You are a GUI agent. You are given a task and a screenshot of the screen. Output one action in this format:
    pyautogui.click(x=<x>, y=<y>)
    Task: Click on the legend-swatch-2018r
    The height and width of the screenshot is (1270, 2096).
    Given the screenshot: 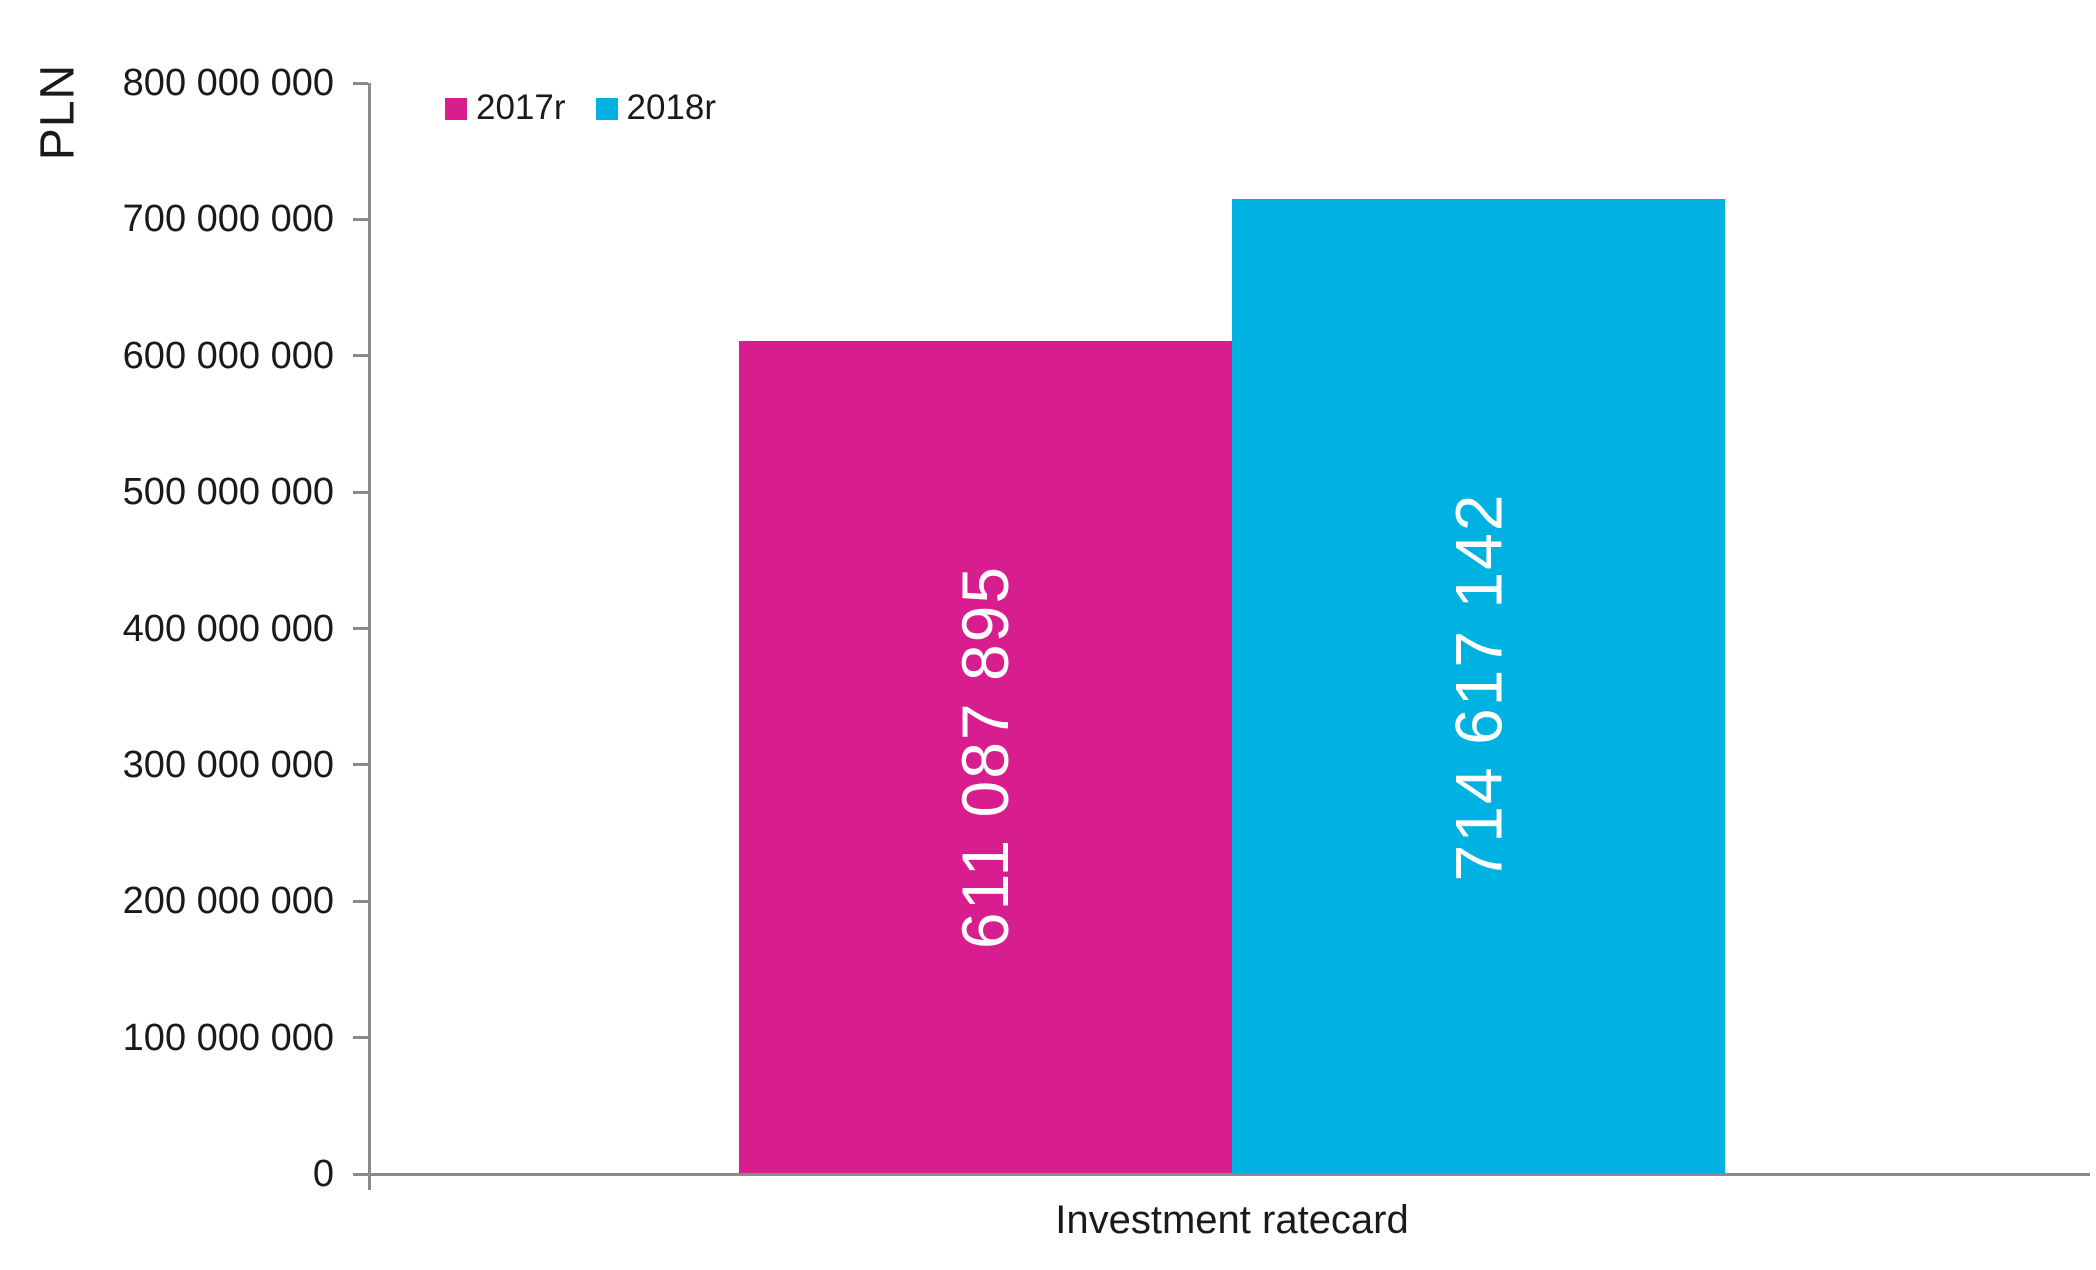 What is the action you would take?
    pyautogui.click(x=606, y=108)
    